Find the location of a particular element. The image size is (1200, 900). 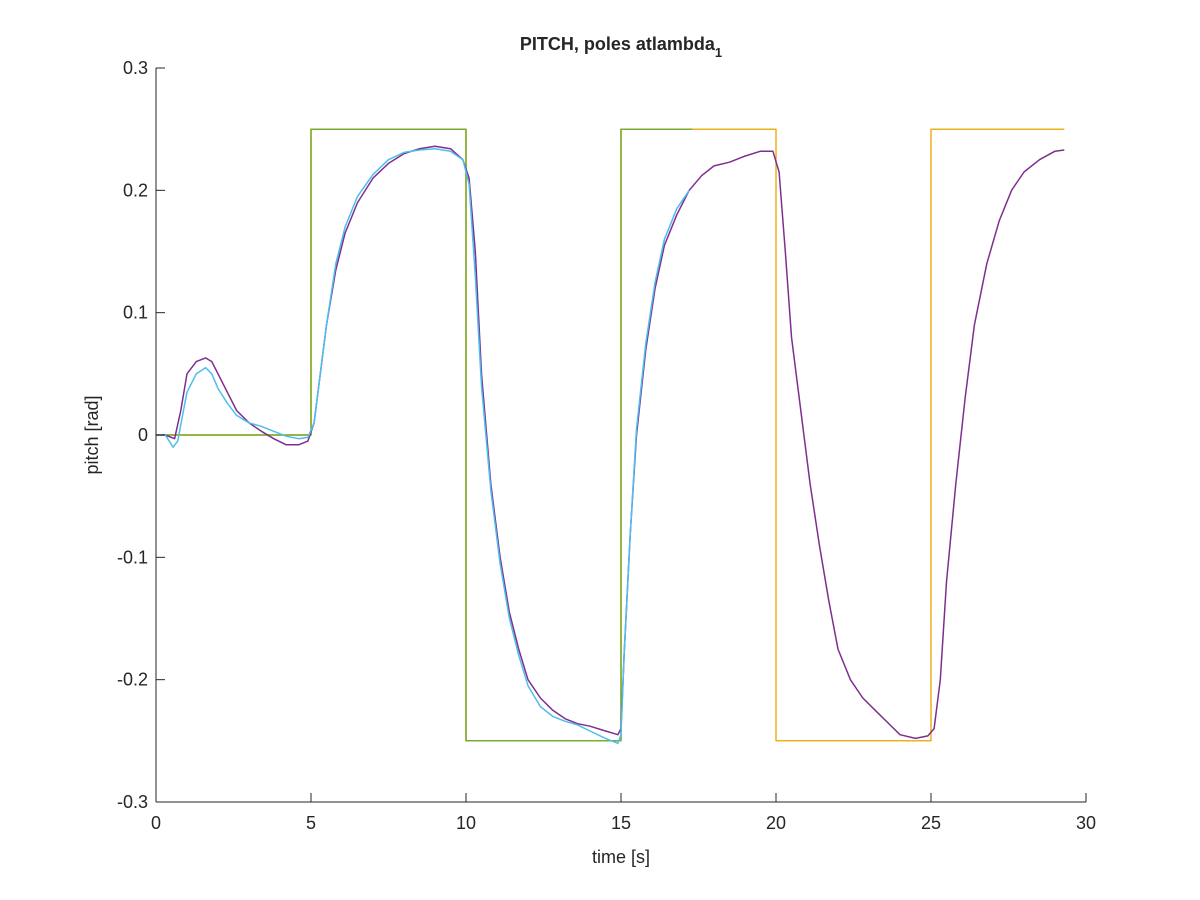

x-tick-label: 10 is located at coordinates (466, 823).